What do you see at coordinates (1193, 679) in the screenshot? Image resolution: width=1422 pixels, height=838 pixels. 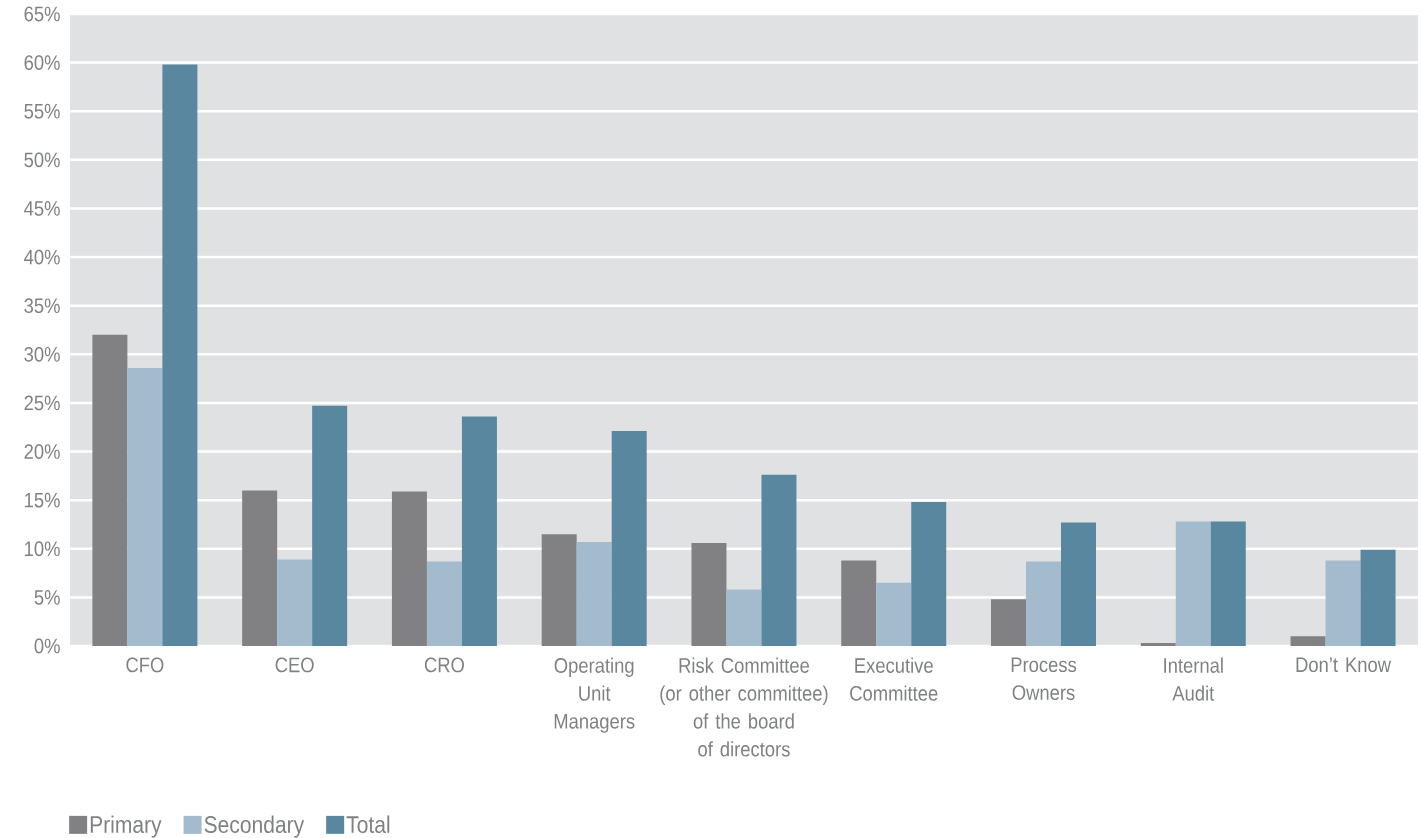 I see `x-tick-label: Internal Audit` at bounding box center [1193, 679].